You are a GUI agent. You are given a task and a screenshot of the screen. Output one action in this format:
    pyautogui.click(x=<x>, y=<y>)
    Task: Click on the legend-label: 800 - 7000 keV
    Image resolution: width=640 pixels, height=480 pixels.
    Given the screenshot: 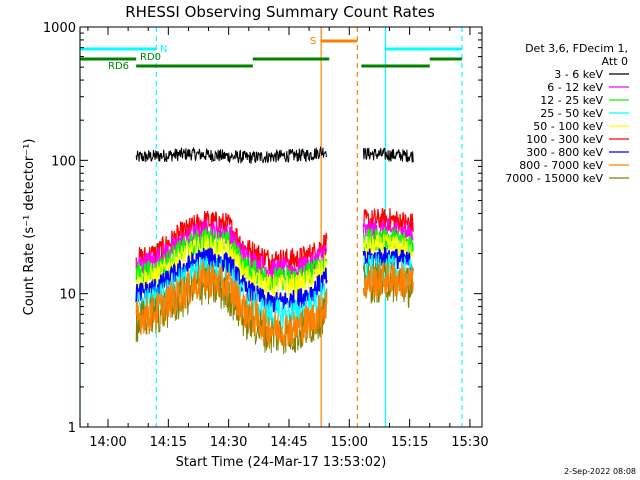 What is the action you would take?
    pyautogui.click(x=561, y=165)
    